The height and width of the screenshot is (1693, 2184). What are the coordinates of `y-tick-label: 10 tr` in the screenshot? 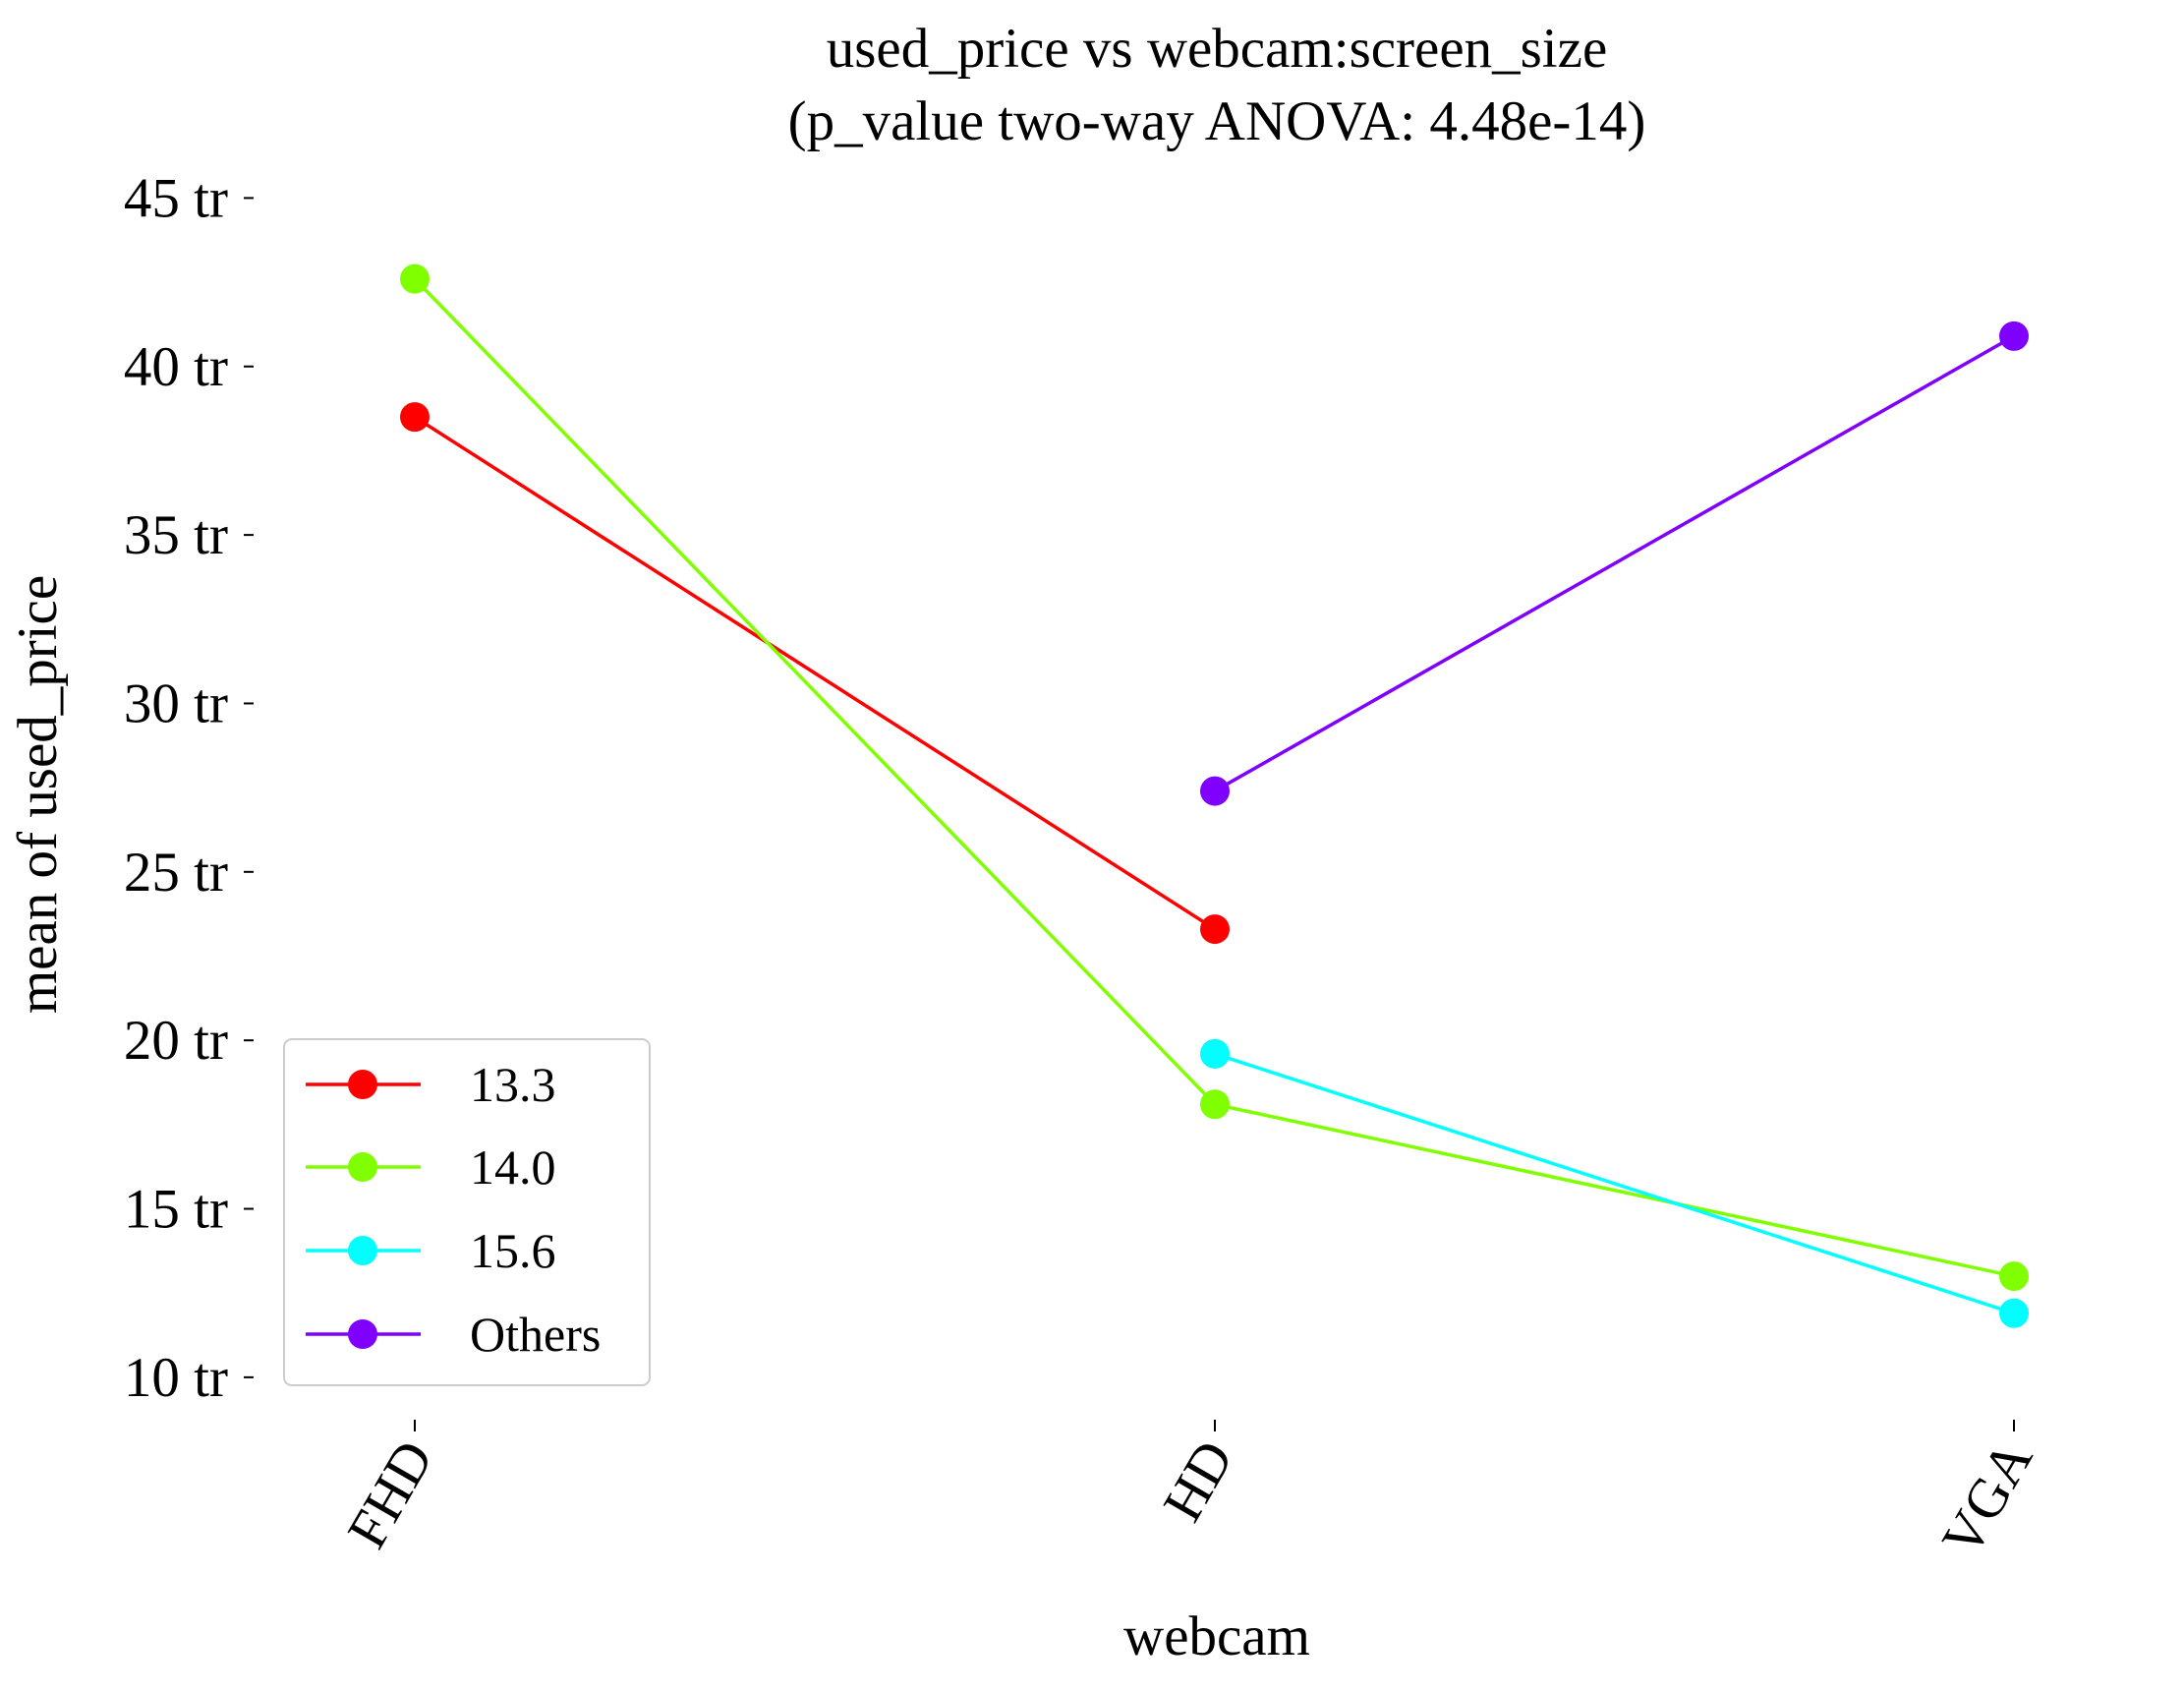 It's located at (176, 1378).